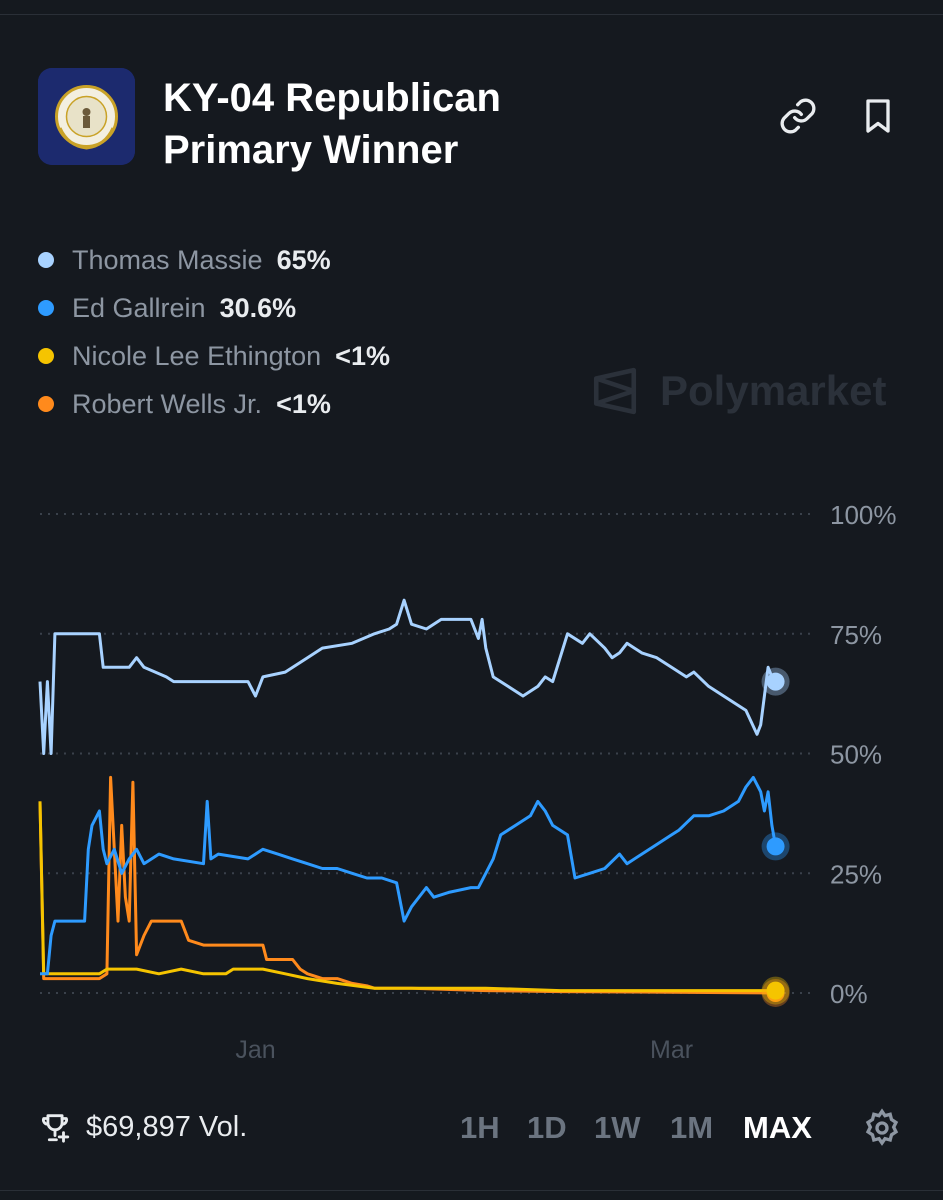 This screenshot has width=943, height=1200. Describe the element at coordinates (671, 1050) in the screenshot. I see `x-tick-label: Mar` at that location.